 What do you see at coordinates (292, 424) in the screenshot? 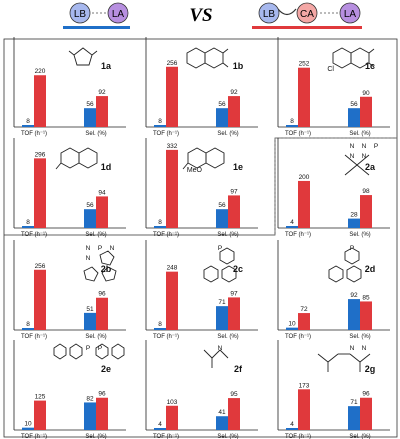
I see `value-label-blue-2g-0: 4` at bounding box center [292, 424].